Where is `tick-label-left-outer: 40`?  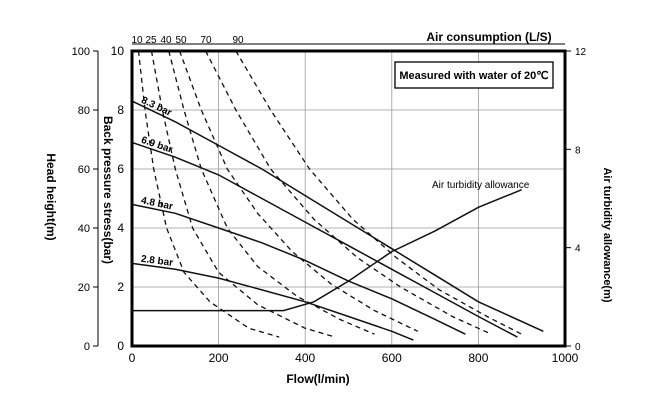
tick-label-left-outer: 40 is located at coordinates (84, 229).